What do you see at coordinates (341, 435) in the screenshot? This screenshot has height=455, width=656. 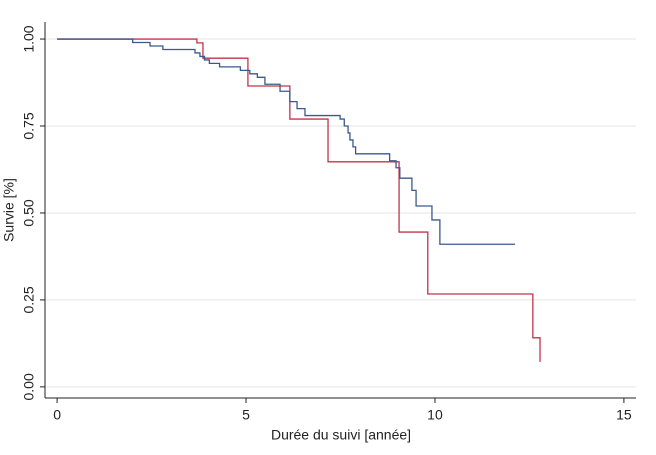 I see `x-axis-label: Durée du suivi [année]` at bounding box center [341, 435].